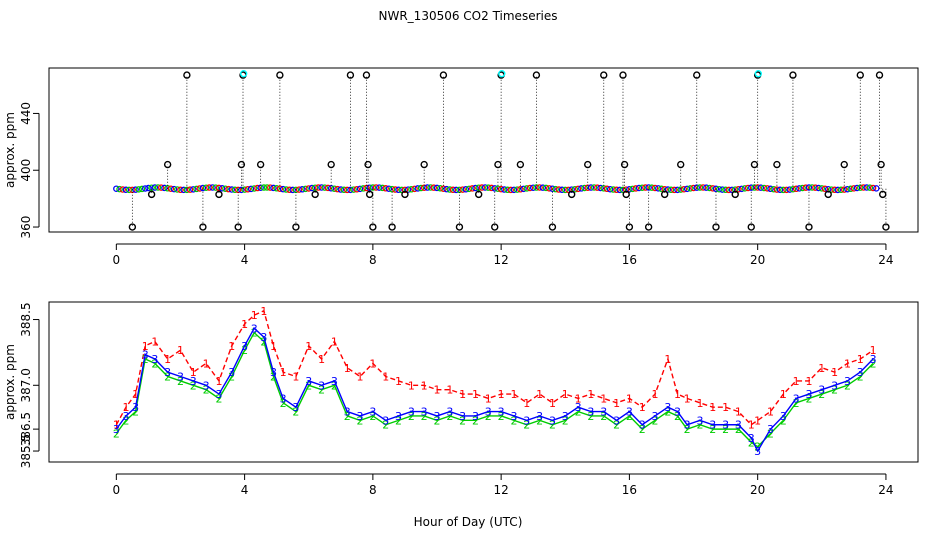 The height and width of the screenshot is (540, 936). I want to click on x-tick-label: 24, so click(885, 490).